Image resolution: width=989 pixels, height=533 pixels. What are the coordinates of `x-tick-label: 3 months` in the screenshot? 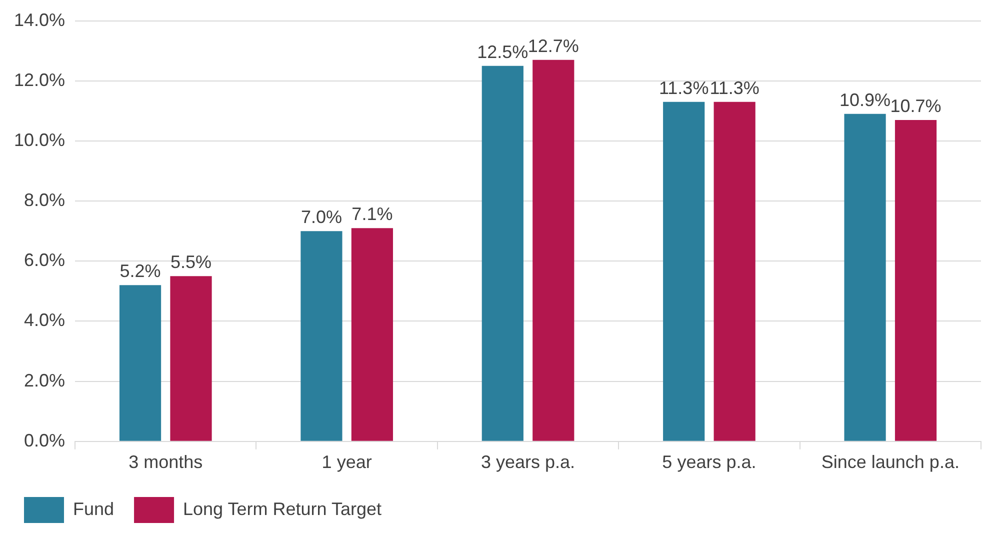 It's located at (165, 462).